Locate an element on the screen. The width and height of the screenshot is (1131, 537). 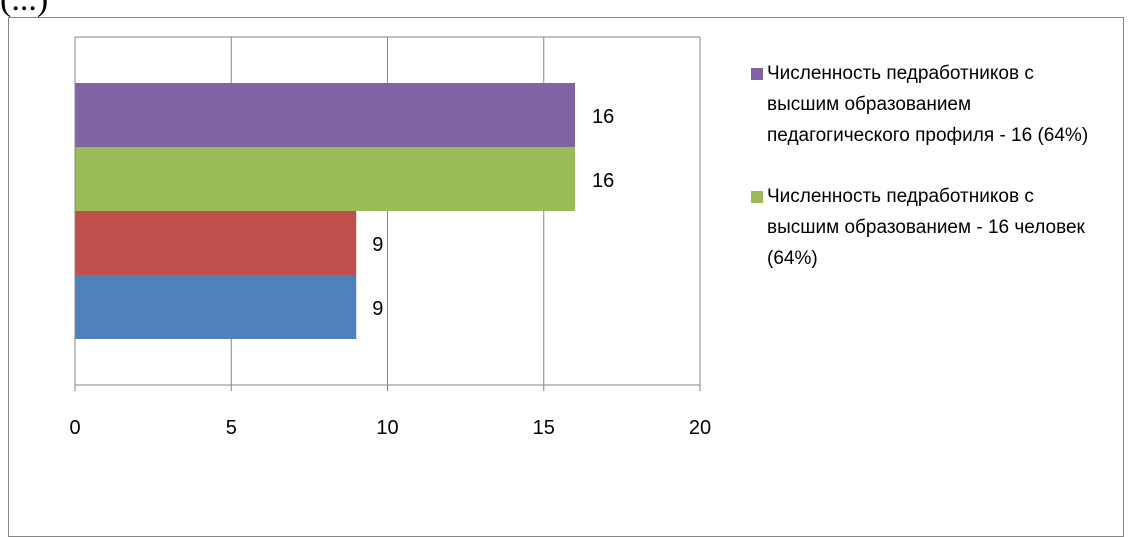
x-axis-tick-label-2: 10 is located at coordinates (387, 428).